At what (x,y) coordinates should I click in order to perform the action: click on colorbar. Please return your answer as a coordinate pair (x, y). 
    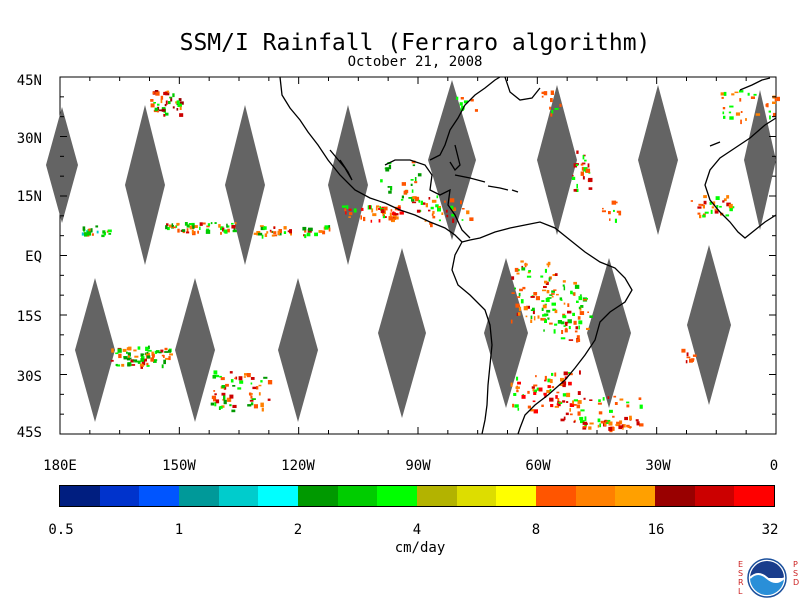
    Looking at the image, I should click on (417, 496).